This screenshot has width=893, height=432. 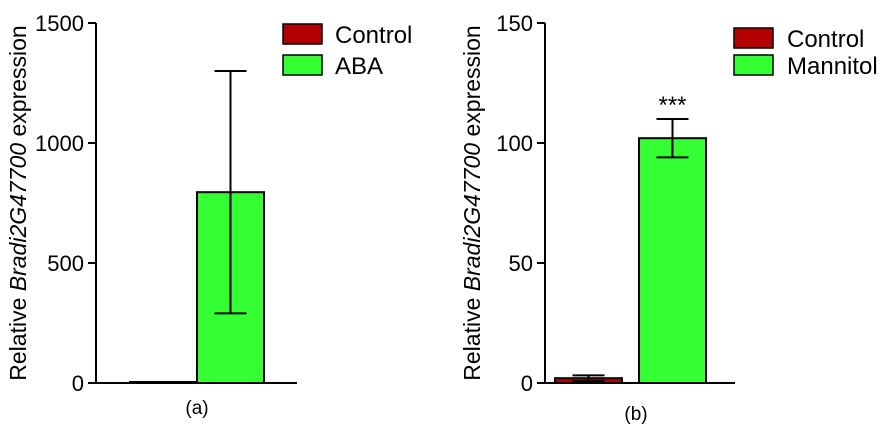 I want to click on bar-mannitol, so click(x=672, y=260).